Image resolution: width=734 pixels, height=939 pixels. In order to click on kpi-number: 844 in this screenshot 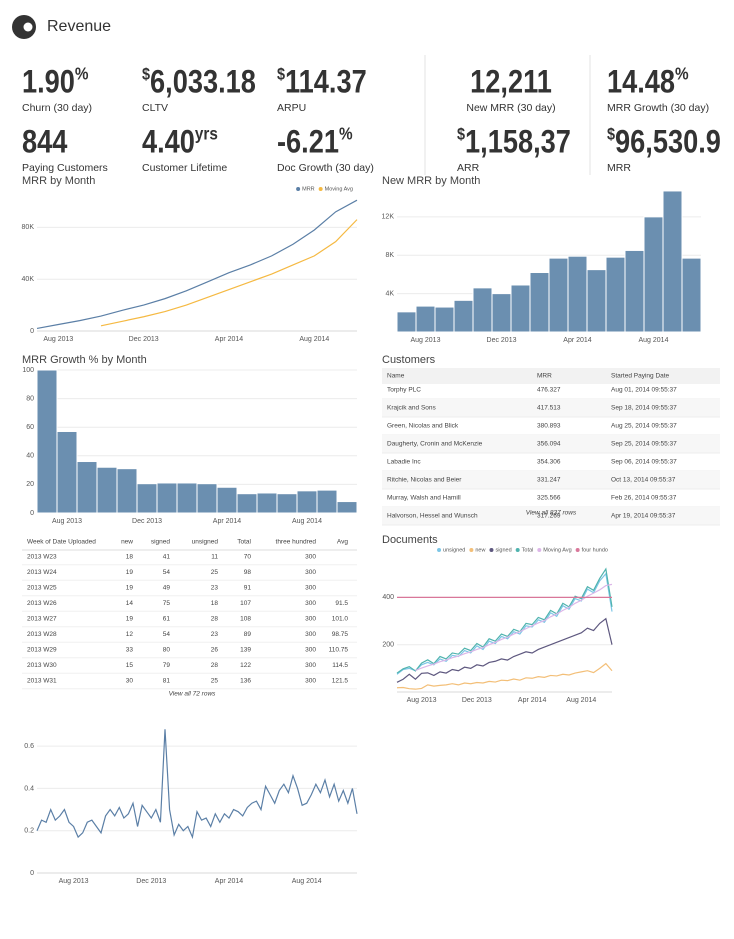, I will do `click(45, 142)`.